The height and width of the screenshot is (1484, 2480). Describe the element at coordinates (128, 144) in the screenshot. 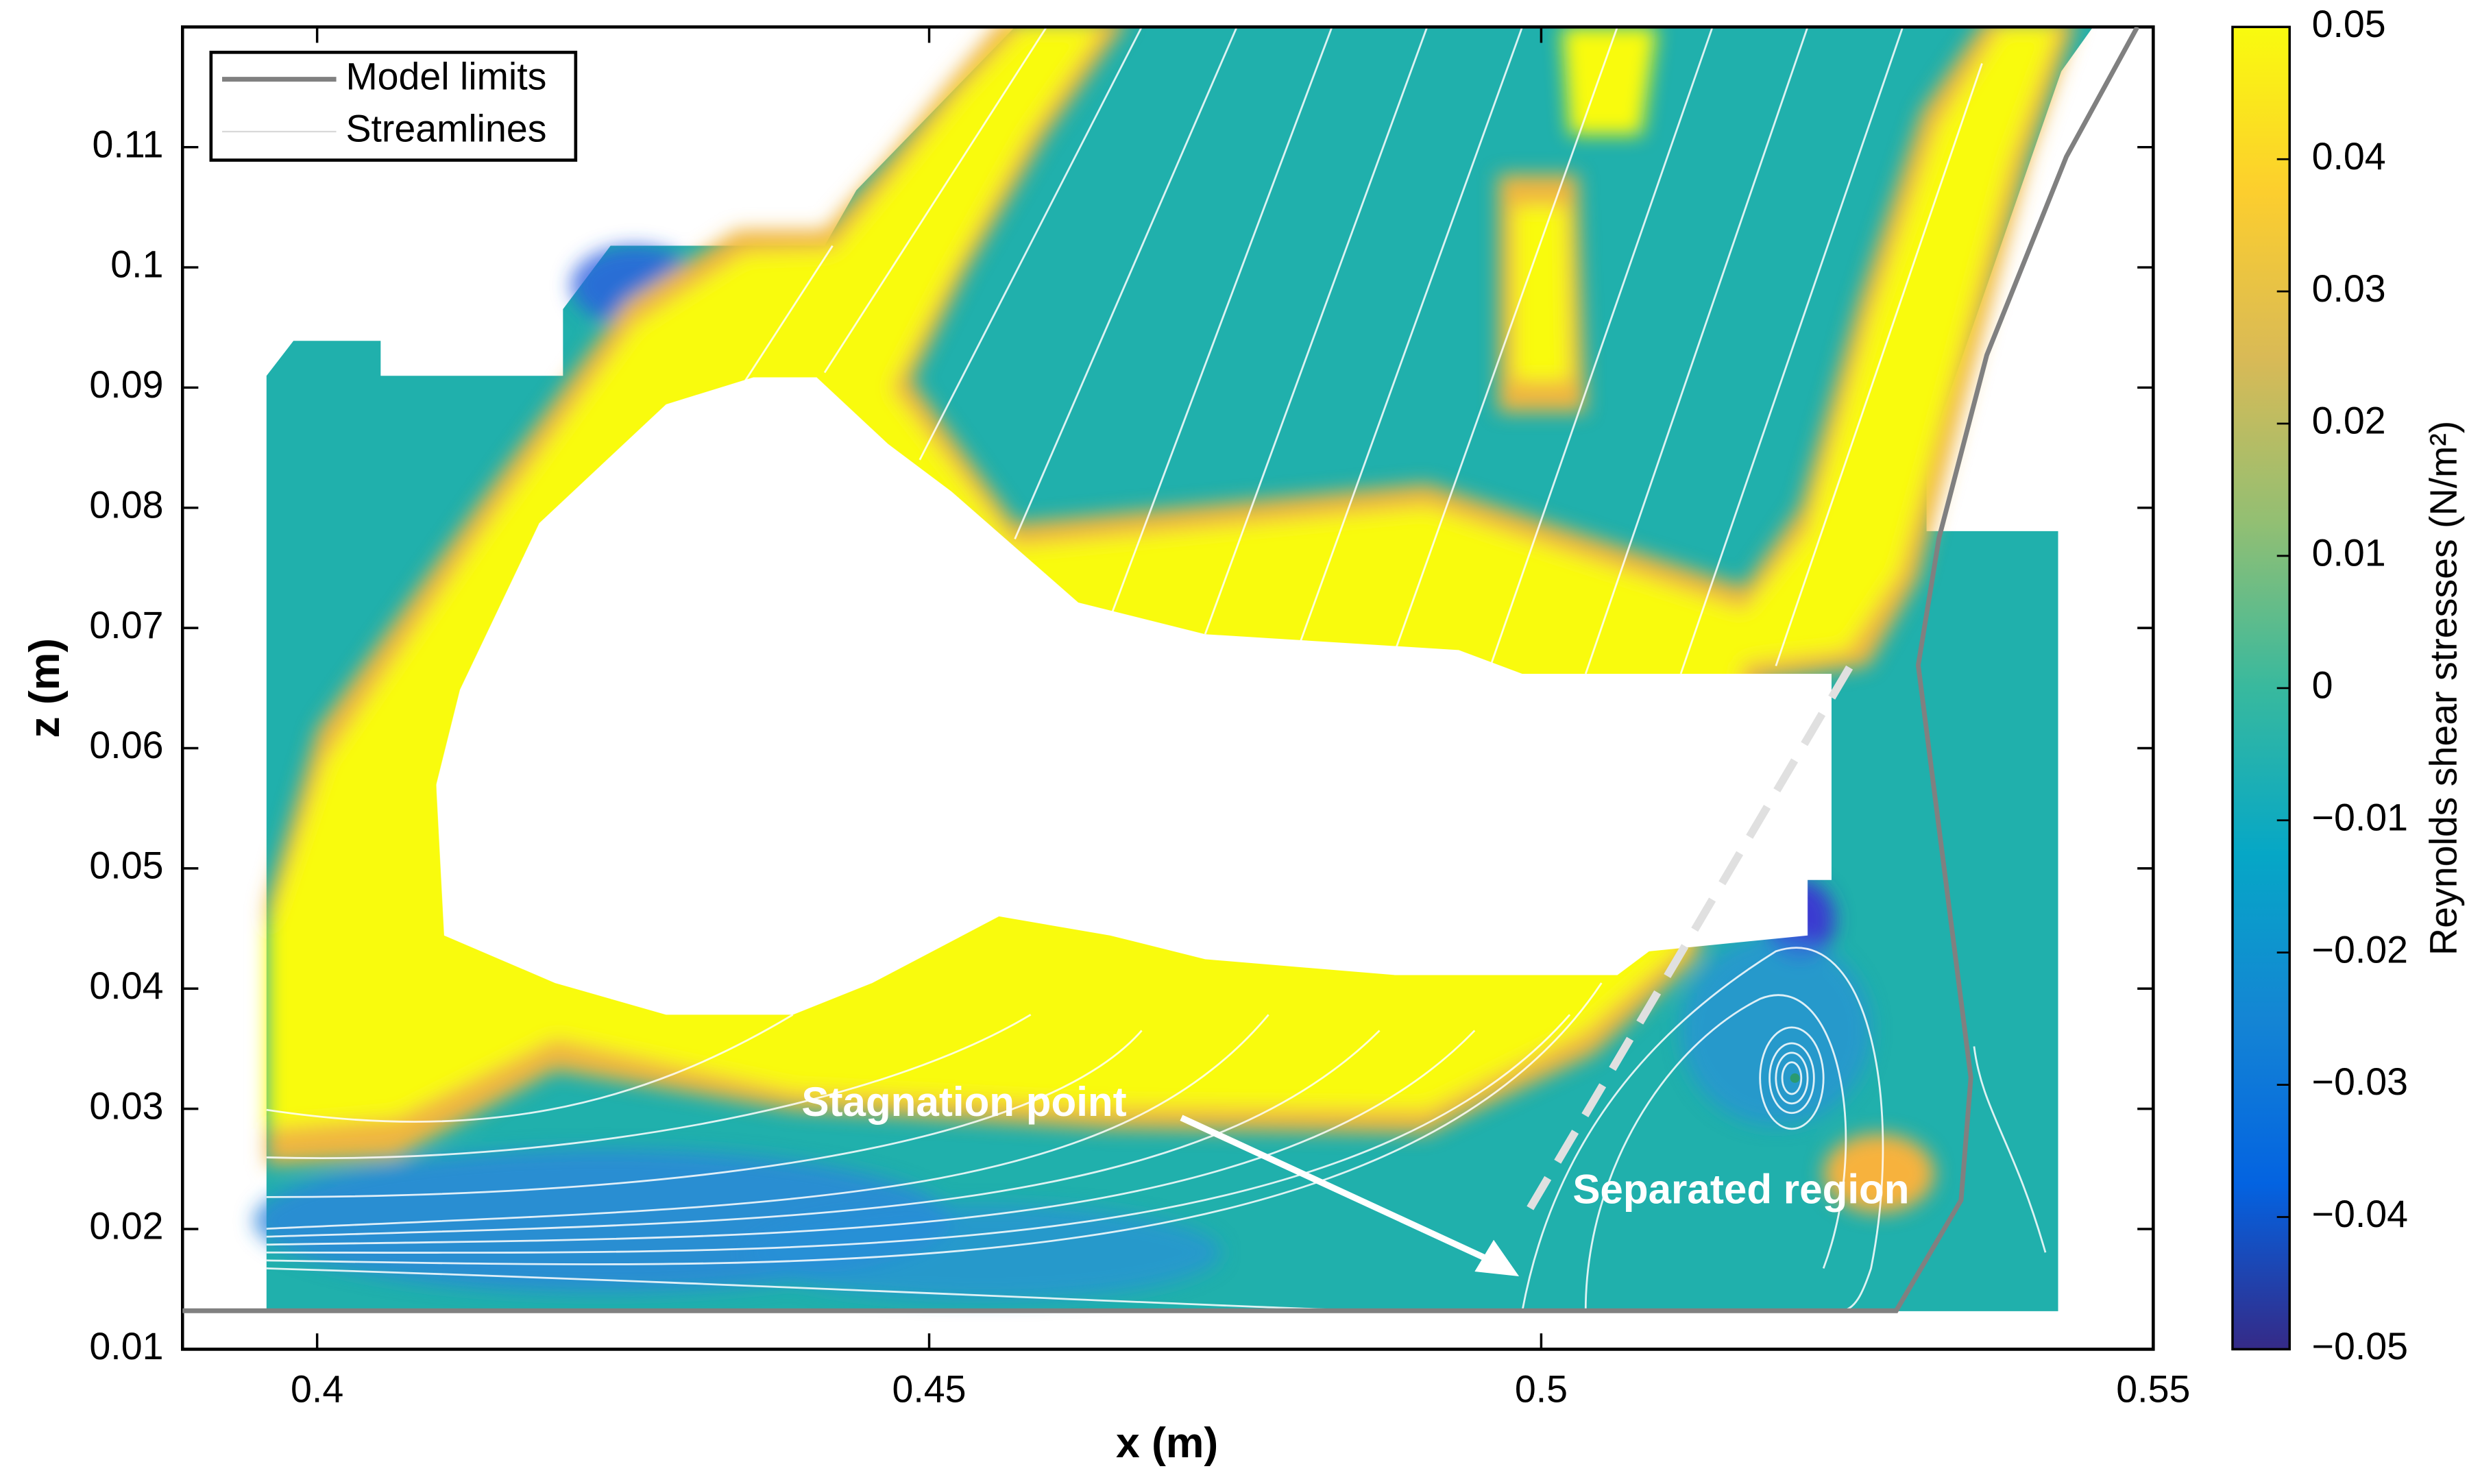

I see `y-tick-label: 0.11` at that location.